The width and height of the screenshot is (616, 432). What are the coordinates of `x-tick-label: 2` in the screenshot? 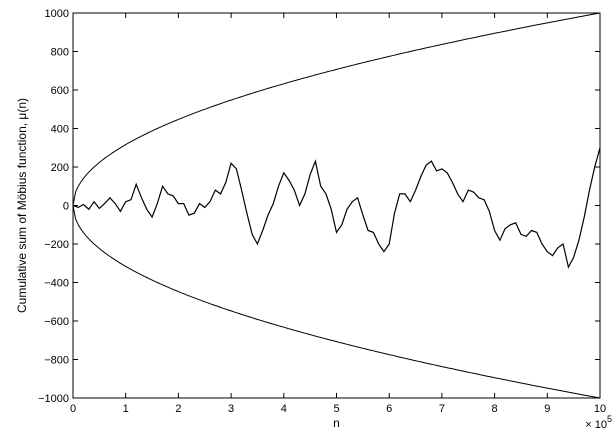 It's located at (178, 409).